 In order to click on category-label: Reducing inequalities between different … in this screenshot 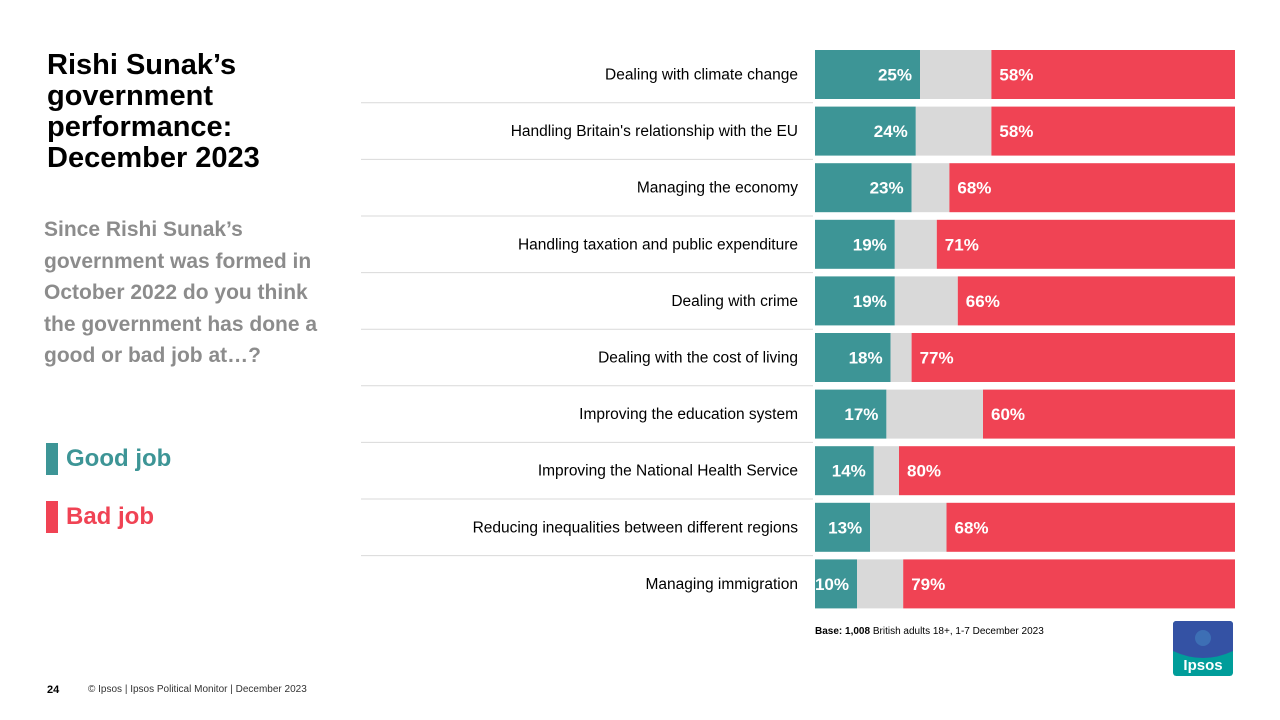, I will do `click(636, 527)`.